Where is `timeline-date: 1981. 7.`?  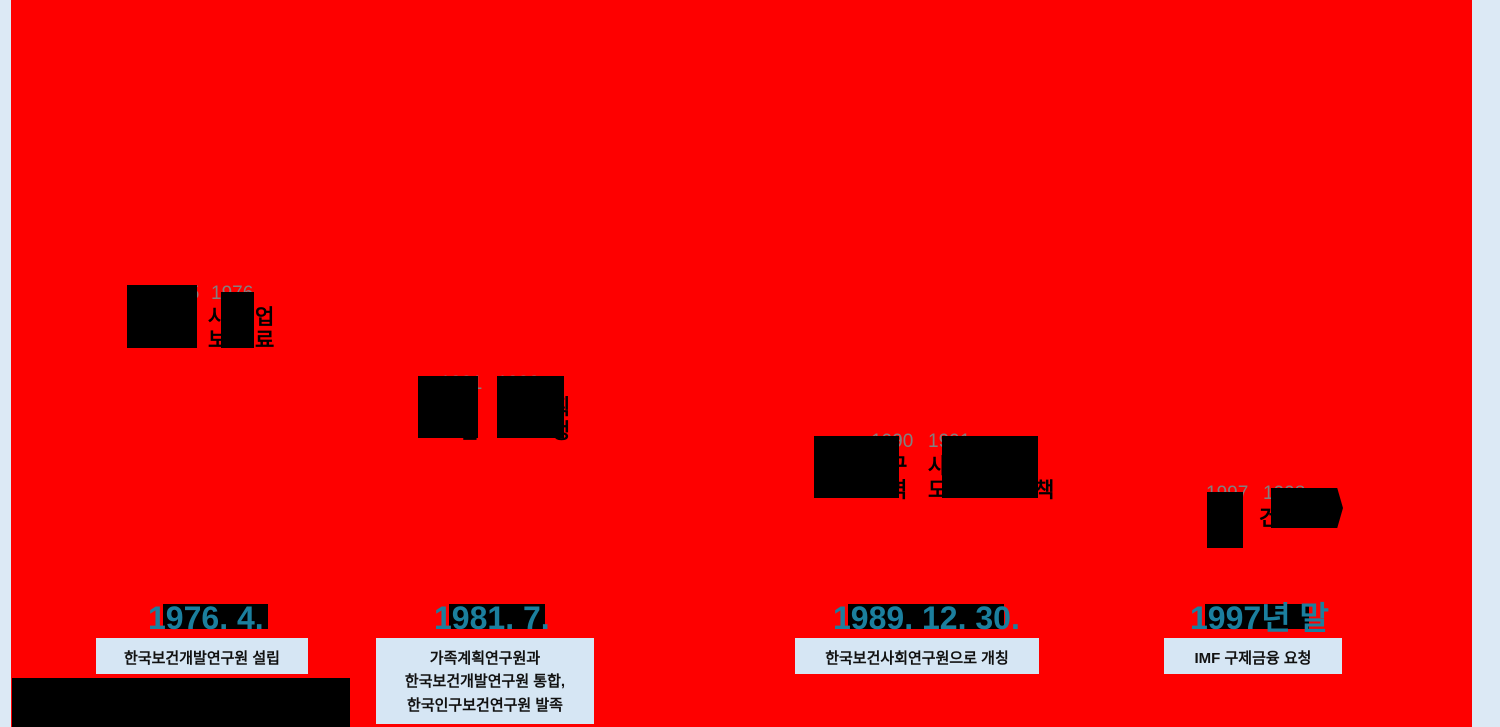
timeline-date: 1981. 7. is located at coordinates (492, 618).